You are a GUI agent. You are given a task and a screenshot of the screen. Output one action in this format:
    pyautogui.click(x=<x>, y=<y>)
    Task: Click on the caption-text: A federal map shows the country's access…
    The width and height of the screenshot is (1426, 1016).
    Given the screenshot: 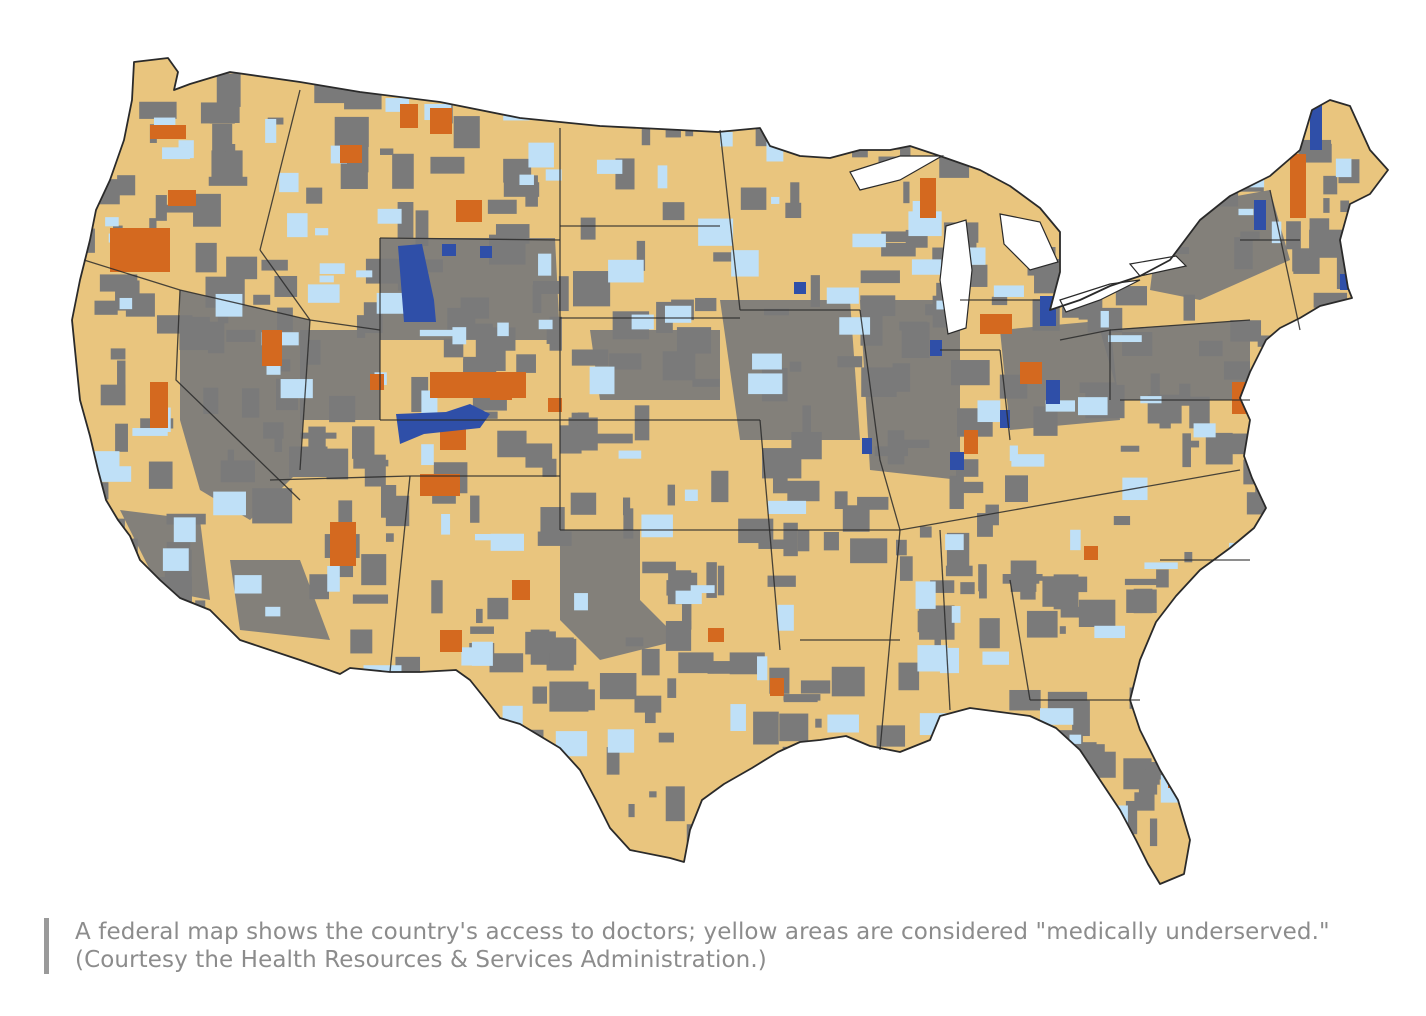 What is the action you would take?
    pyautogui.click(x=702, y=946)
    